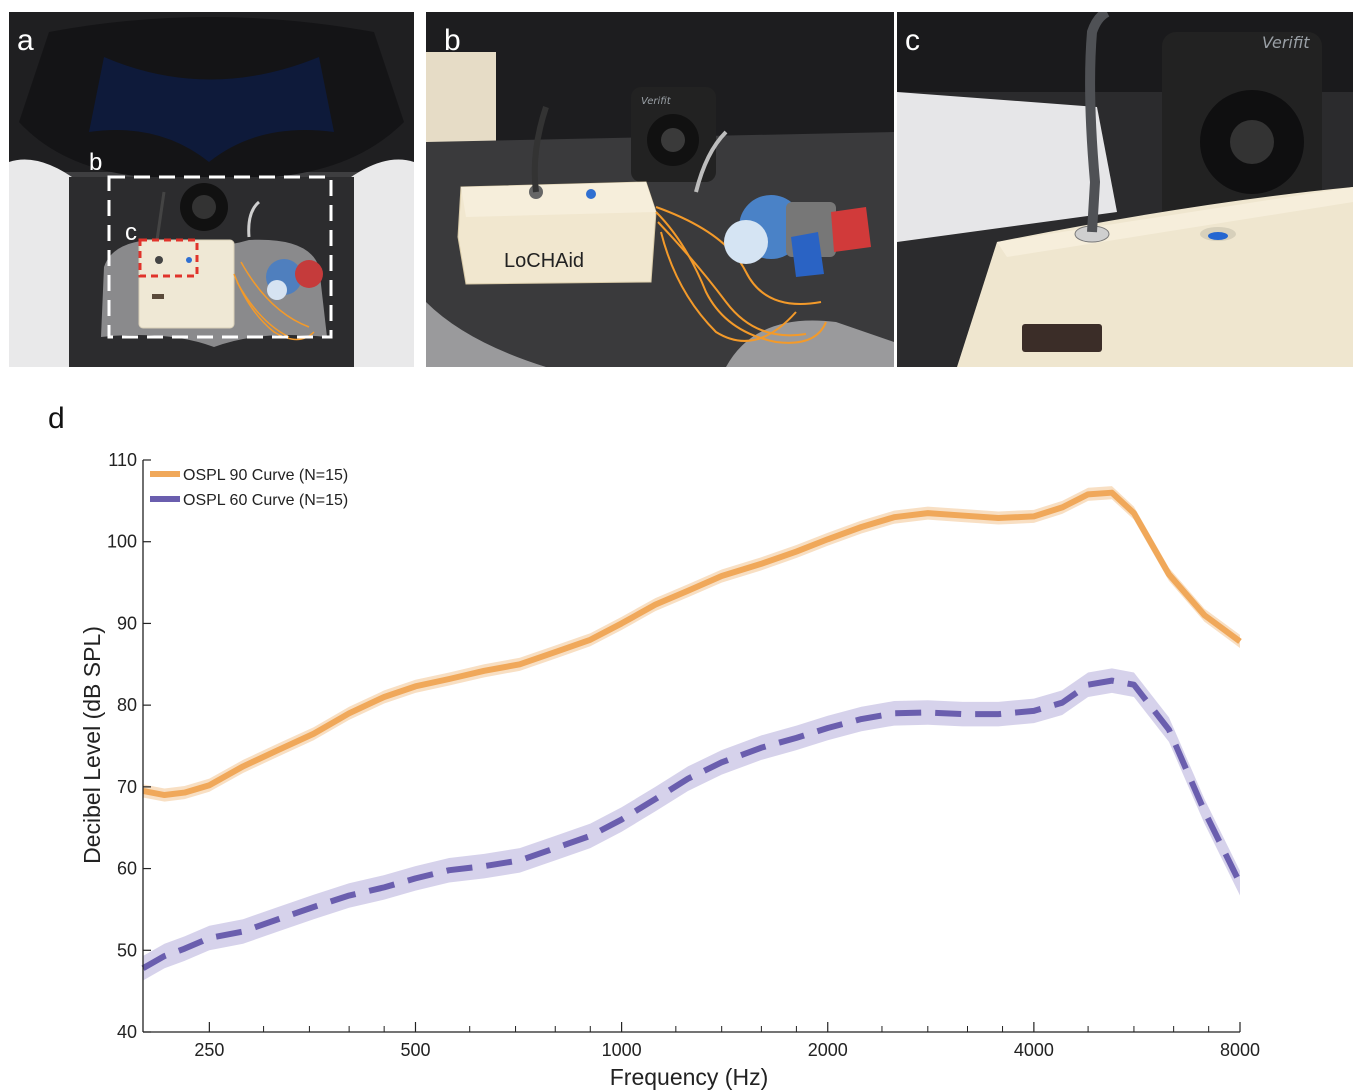 The width and height of the screenshot is (1353, 1090). I want to click on callout-b-label: b, so click(95, 162).